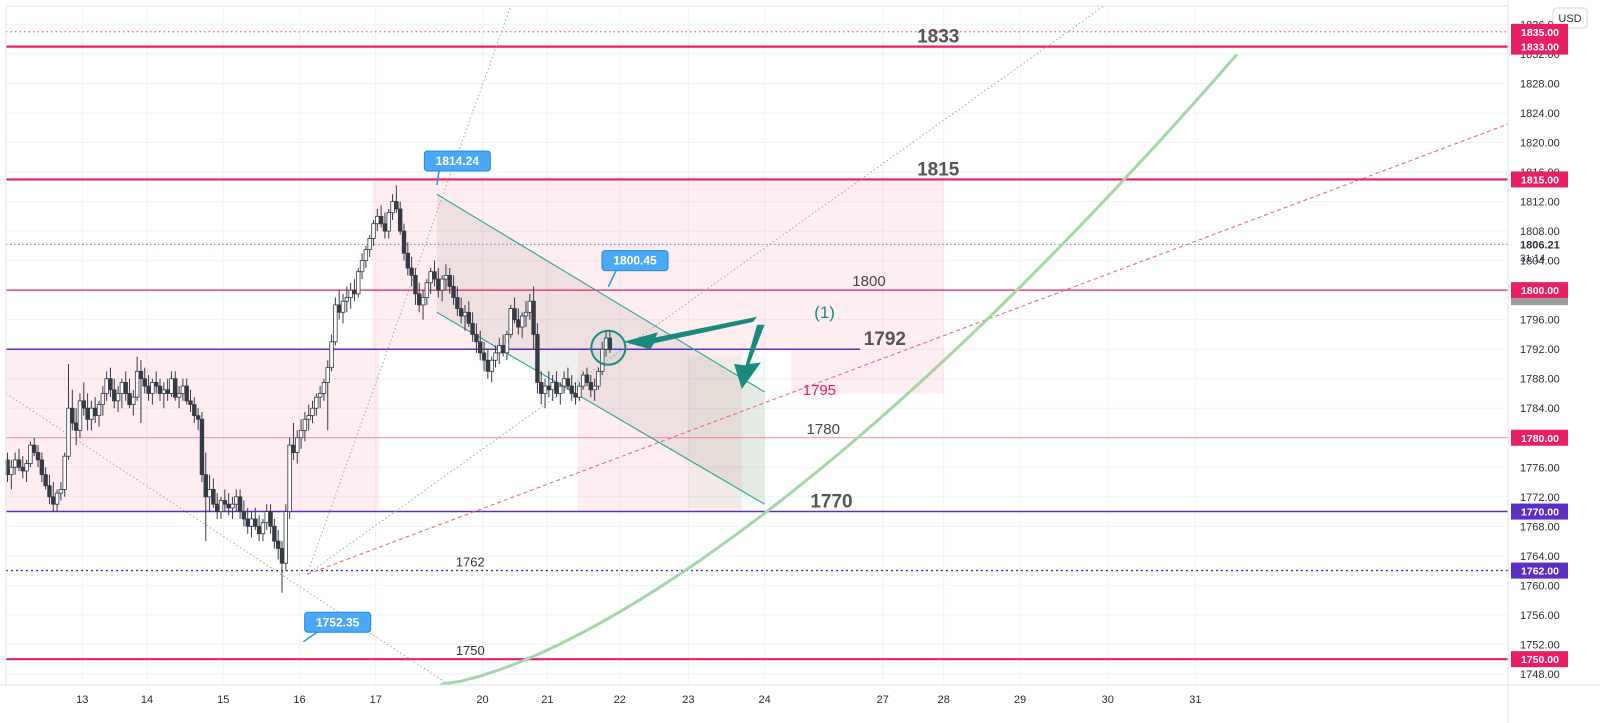  What do you see at coordinates (1540, 409) in the screenshot?
I see `y-tick-label: 1784.00` at bounding box center [1540, 409].